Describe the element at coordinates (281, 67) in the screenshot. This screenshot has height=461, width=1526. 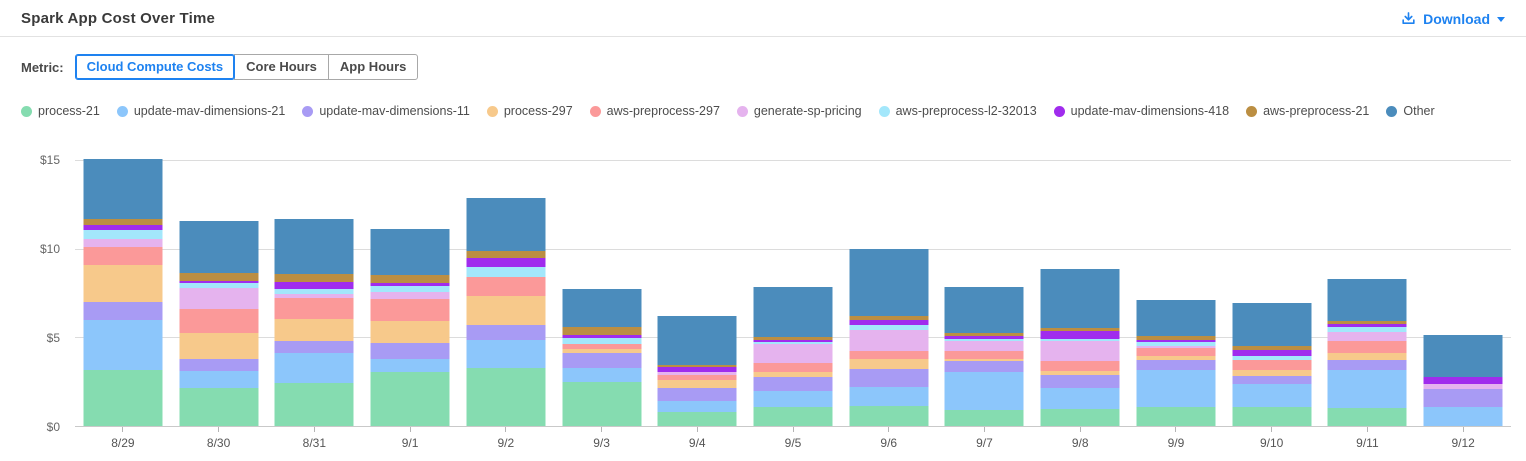
I see `metric-button-core-hours: Core Hours` at that location.